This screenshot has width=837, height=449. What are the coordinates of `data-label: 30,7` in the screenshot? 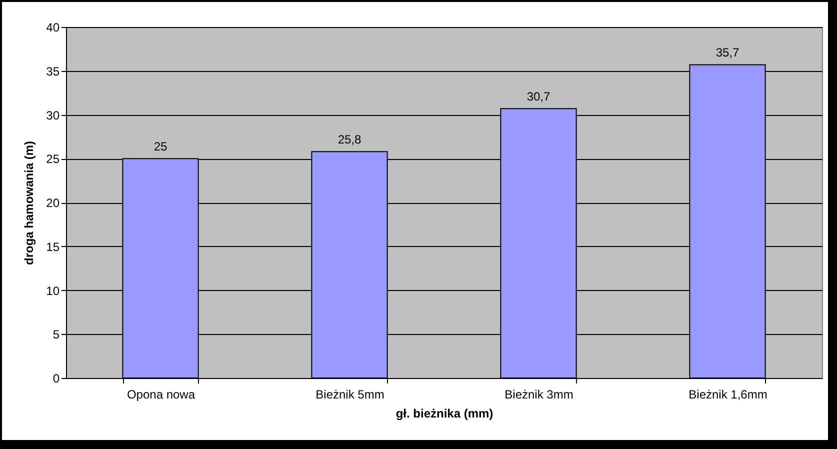 It's located at (538, 97).